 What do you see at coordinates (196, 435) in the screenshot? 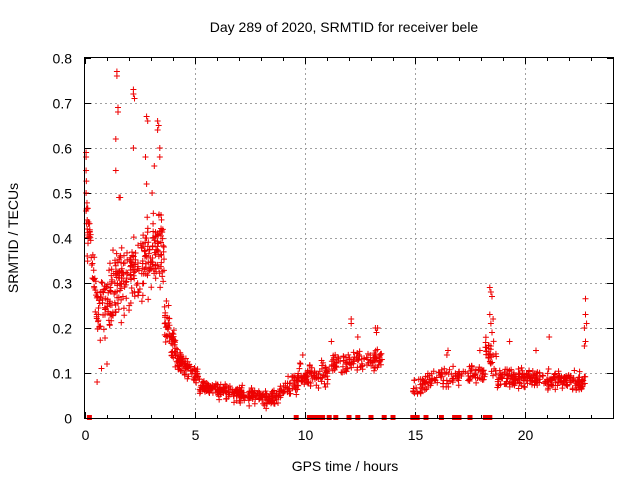
I see `x-tick-label: 5` at bounding box center [196, 435].